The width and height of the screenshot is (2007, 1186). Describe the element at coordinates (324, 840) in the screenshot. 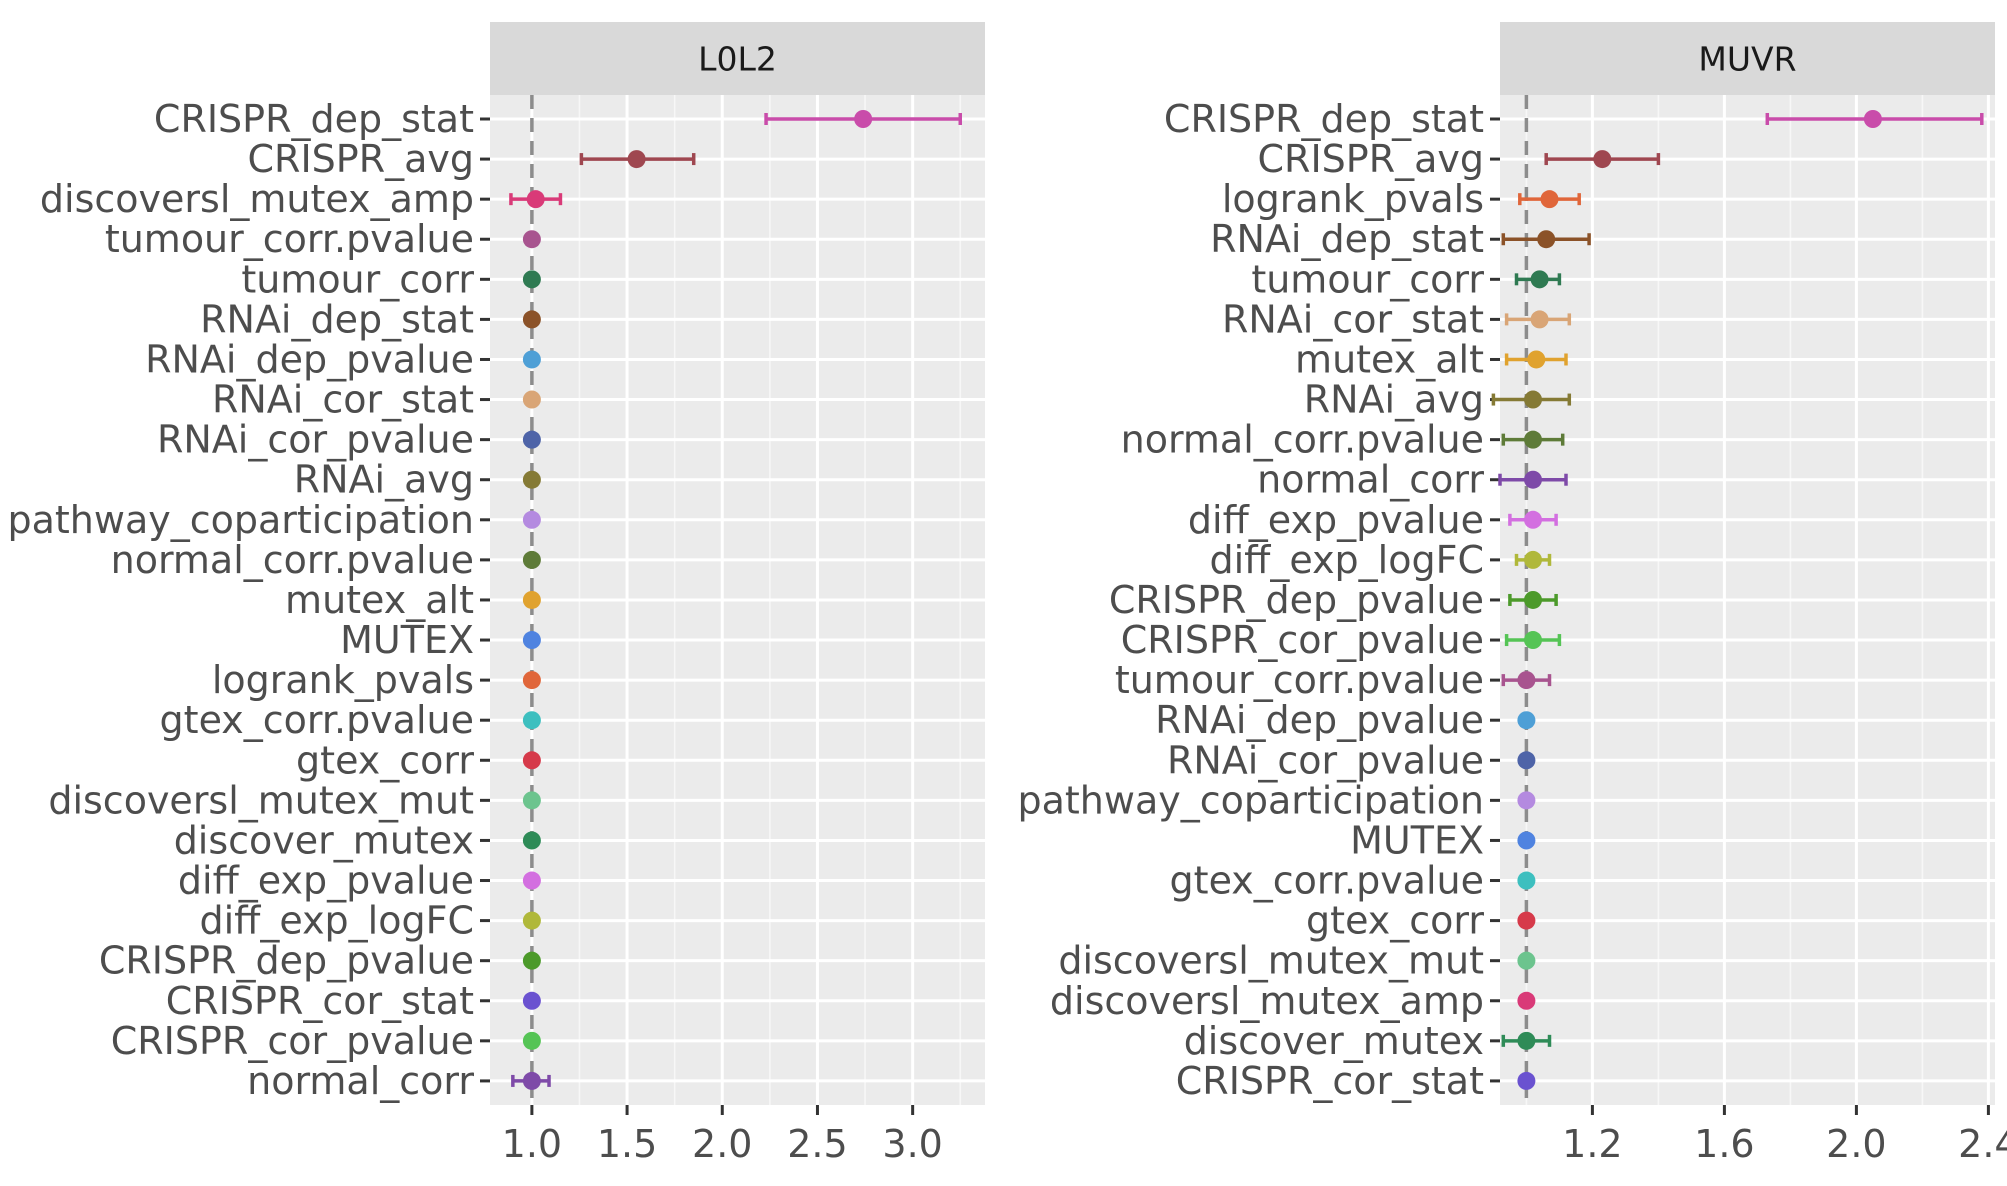

I see `y-tick-label: discover_mutex` at that location.